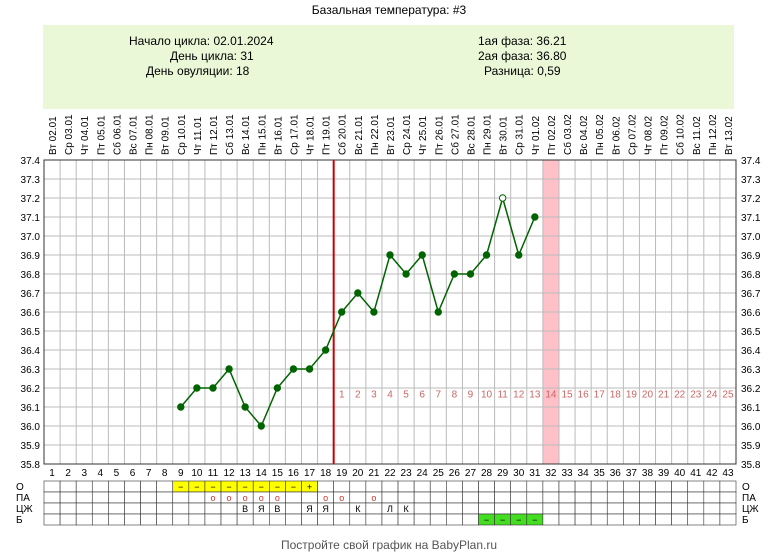 The width and height of the screenshot is (778, 559). I want to click on y-tick-label-right: 37.4, so click(751, 161).